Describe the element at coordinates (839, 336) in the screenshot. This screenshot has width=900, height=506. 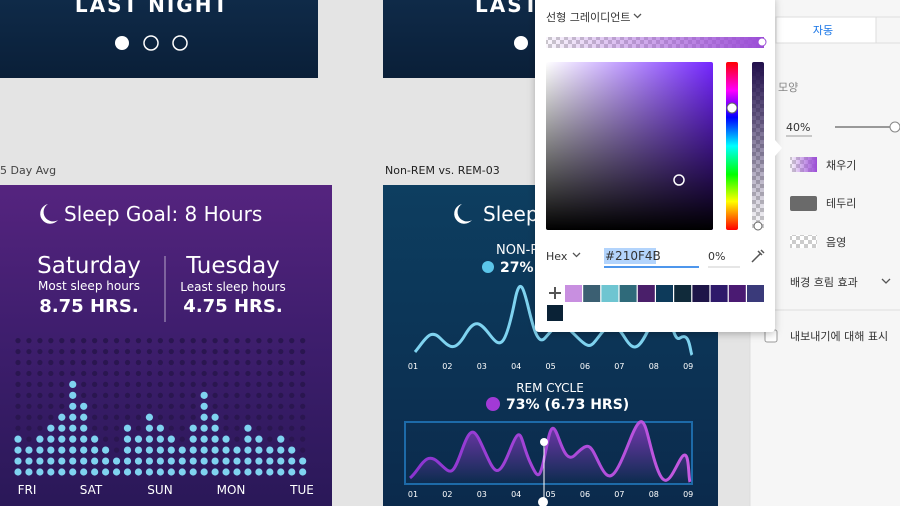
I see `checkbox-label: 내보내기에 대해 표시` at that location.